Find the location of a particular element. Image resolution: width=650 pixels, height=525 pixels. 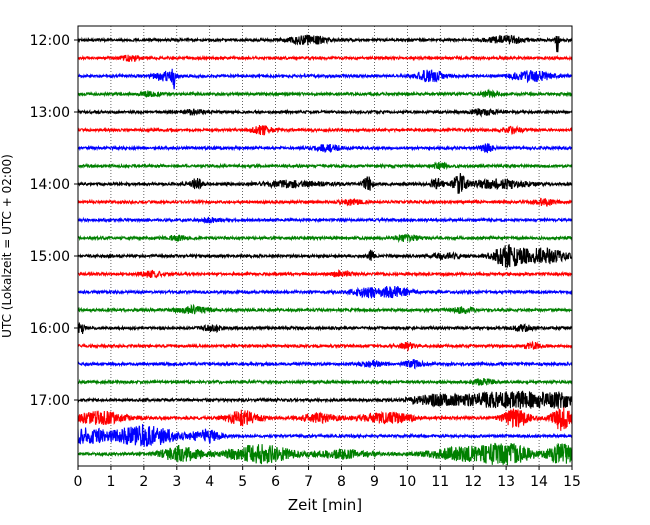

y-axis-label: UTC (Lokalzeit = UTC + 02:00) is located at coordinates (7, 246).